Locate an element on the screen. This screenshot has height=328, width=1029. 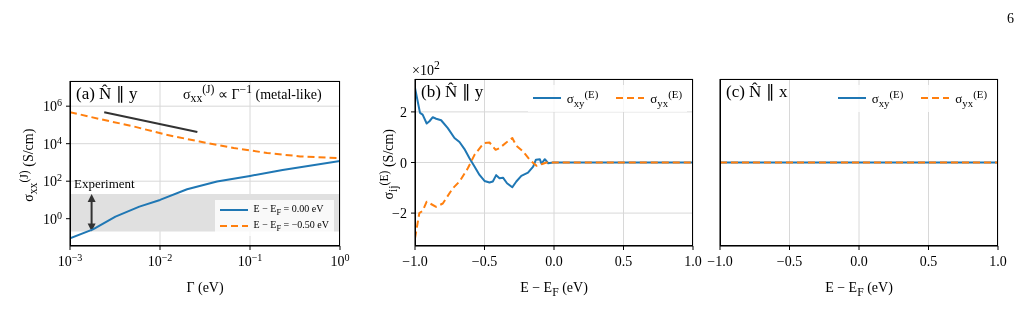
band-label: Experiment is located at coordinates (105, 183).